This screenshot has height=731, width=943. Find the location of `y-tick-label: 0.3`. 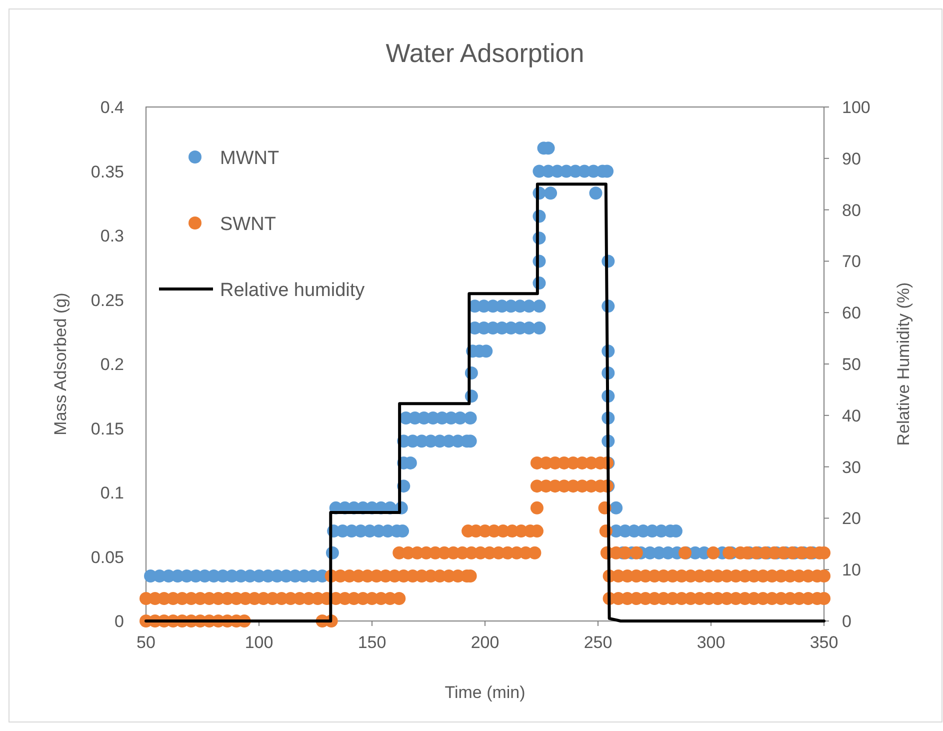

y-tick-label: 0.3 is located at coordinates (112, 236).